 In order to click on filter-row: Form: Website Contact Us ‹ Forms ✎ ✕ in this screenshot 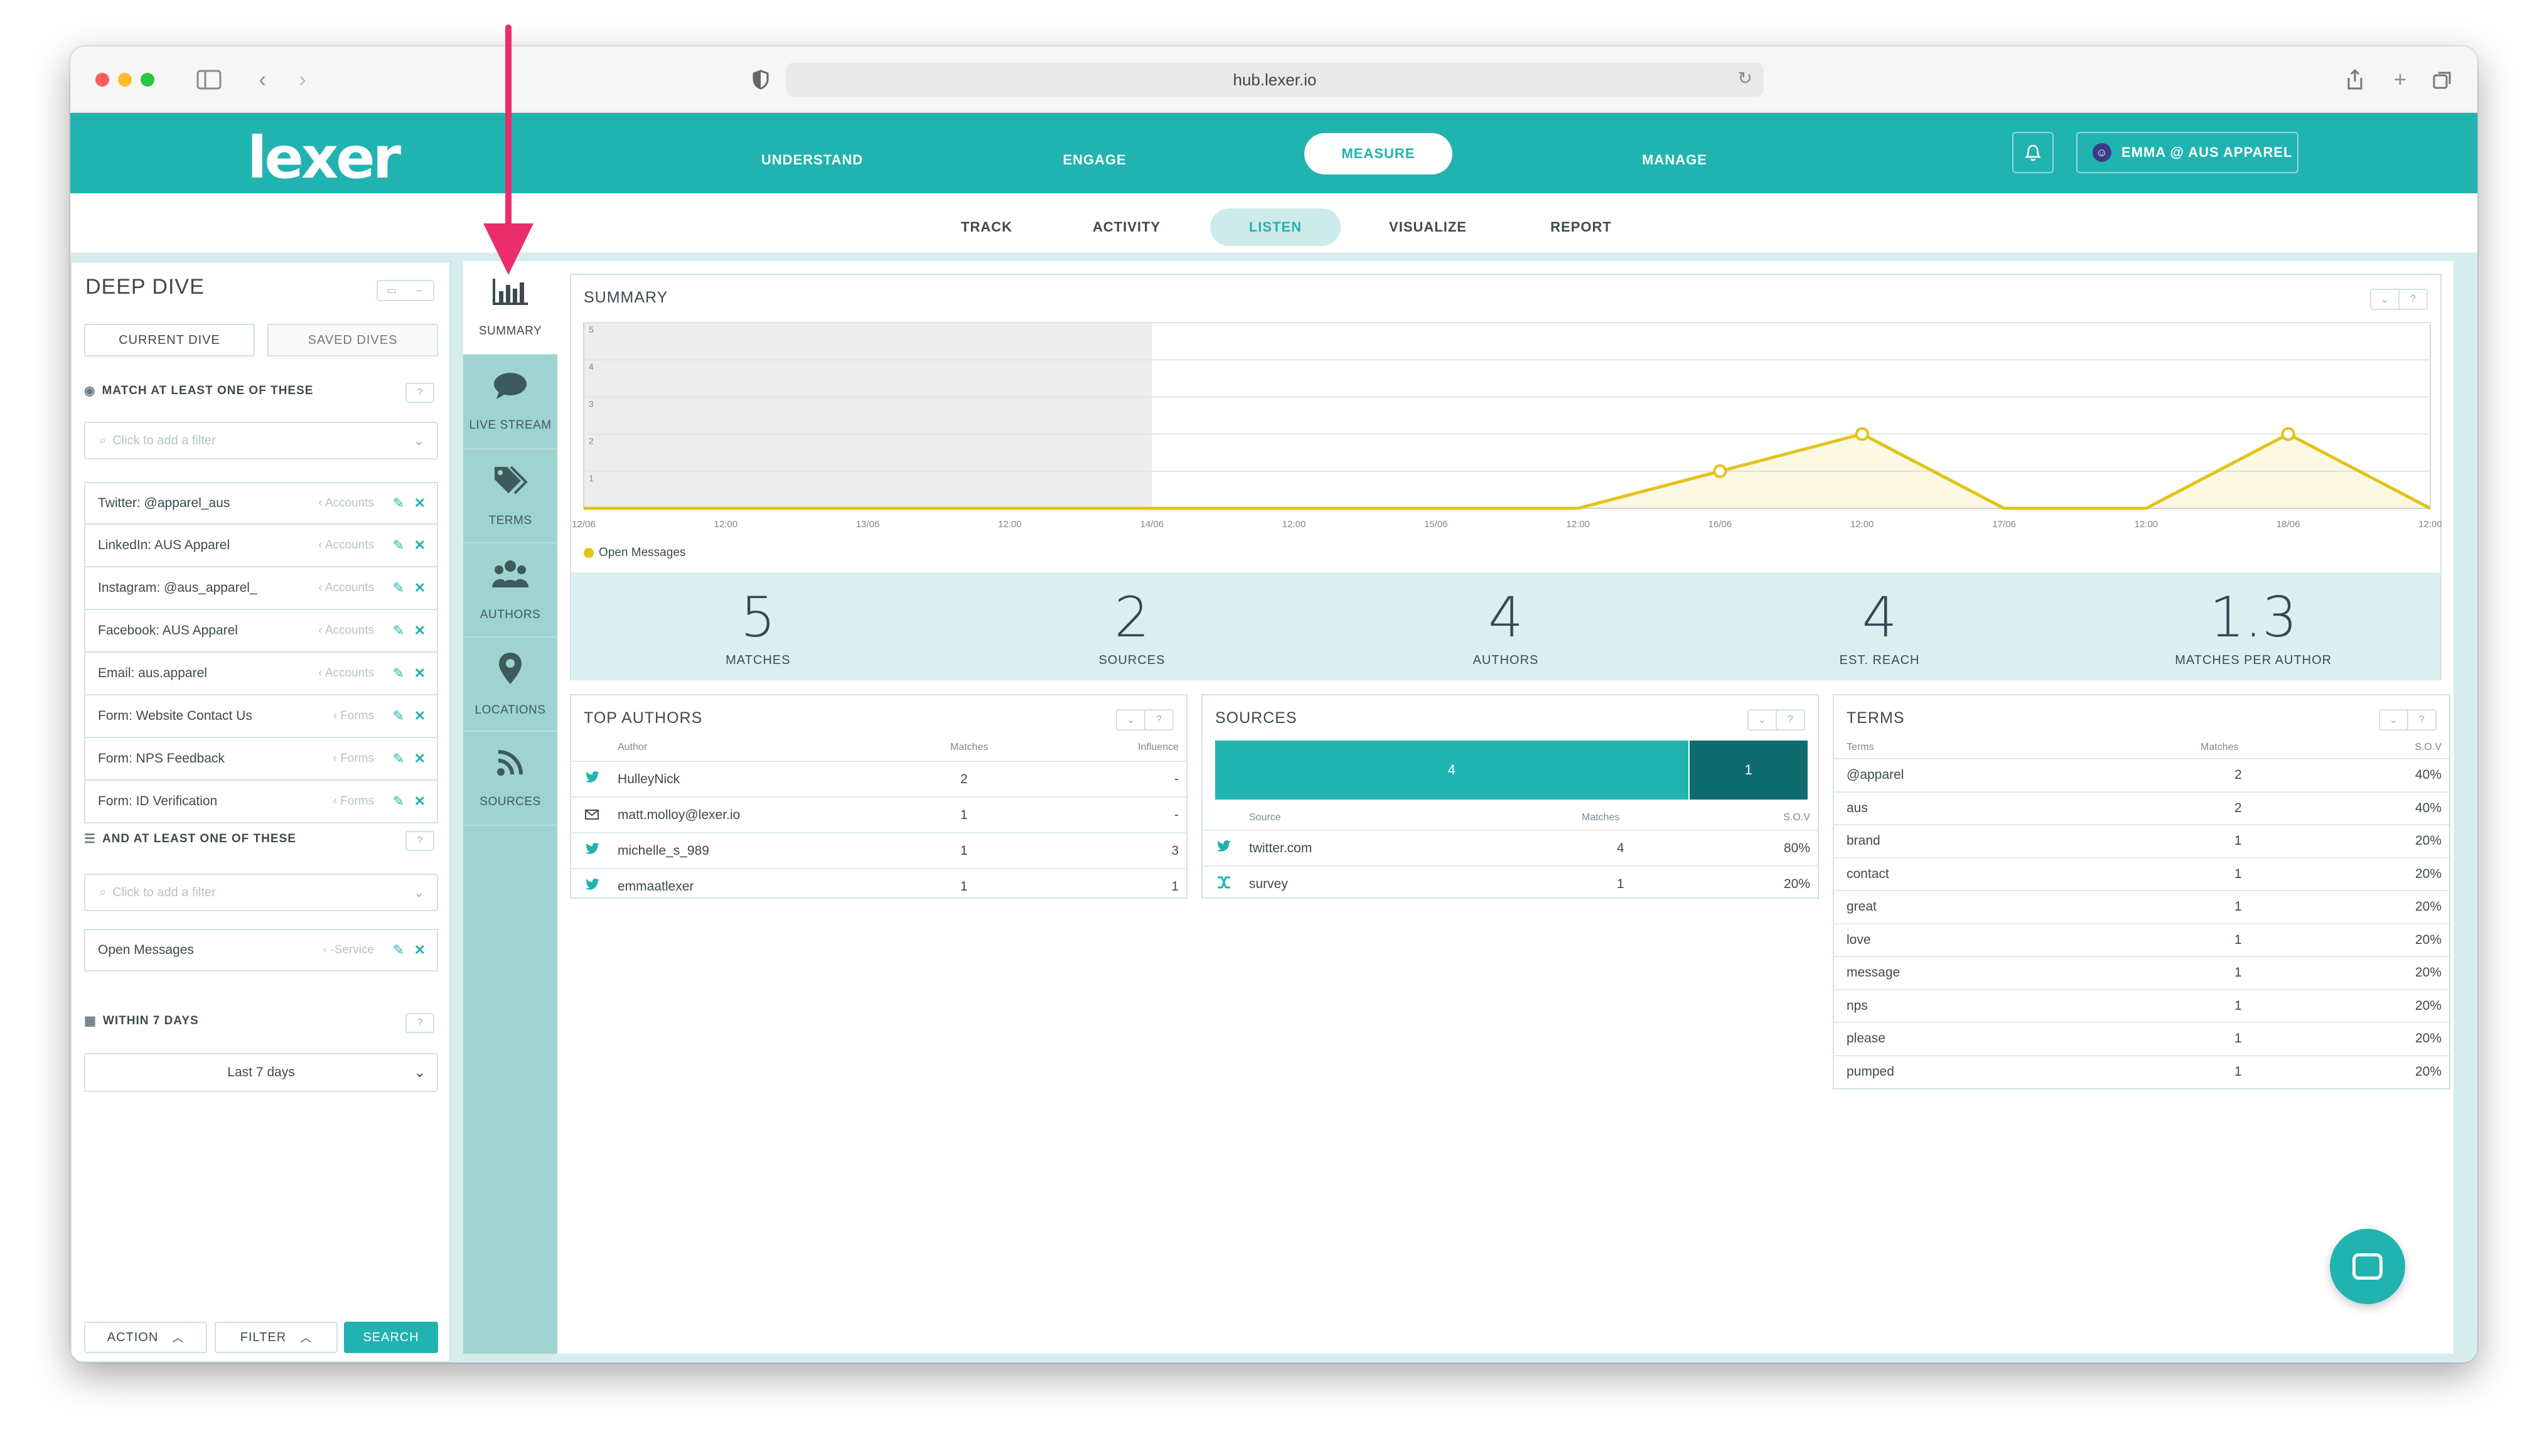, I will do `click(261, 716)`.